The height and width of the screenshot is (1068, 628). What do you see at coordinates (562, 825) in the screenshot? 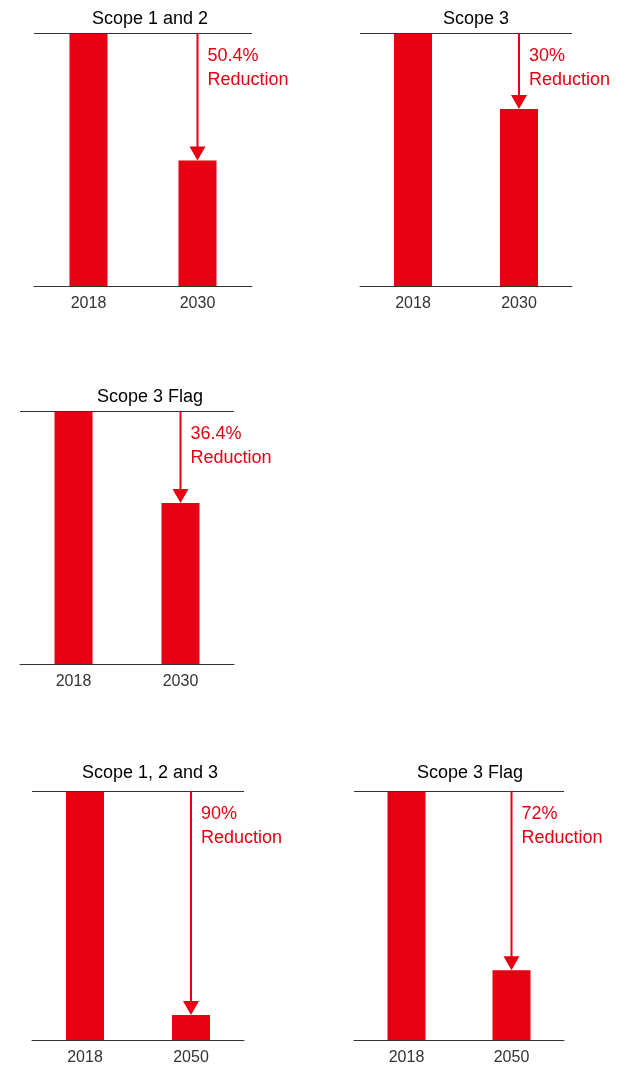
I see `annotation: 72% Reduction` at bounding box center [562, 825].